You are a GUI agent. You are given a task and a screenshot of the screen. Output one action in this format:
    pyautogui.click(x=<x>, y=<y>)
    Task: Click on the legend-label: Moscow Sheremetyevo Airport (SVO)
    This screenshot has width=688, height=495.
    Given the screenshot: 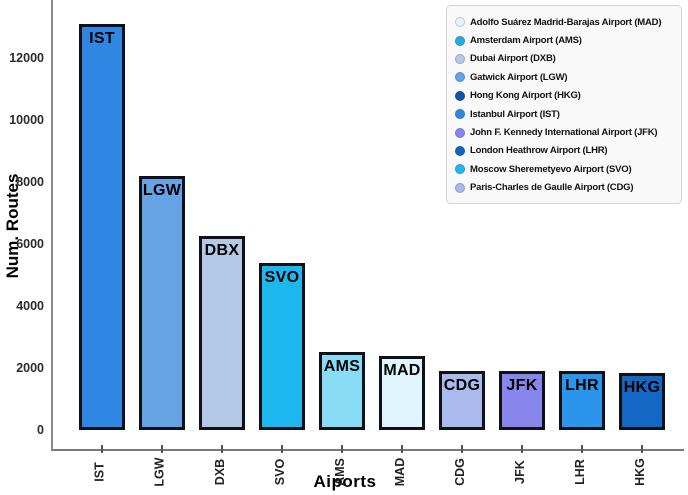 What is the action you would take?
    pyautogui.click(x=551, y=169)
    